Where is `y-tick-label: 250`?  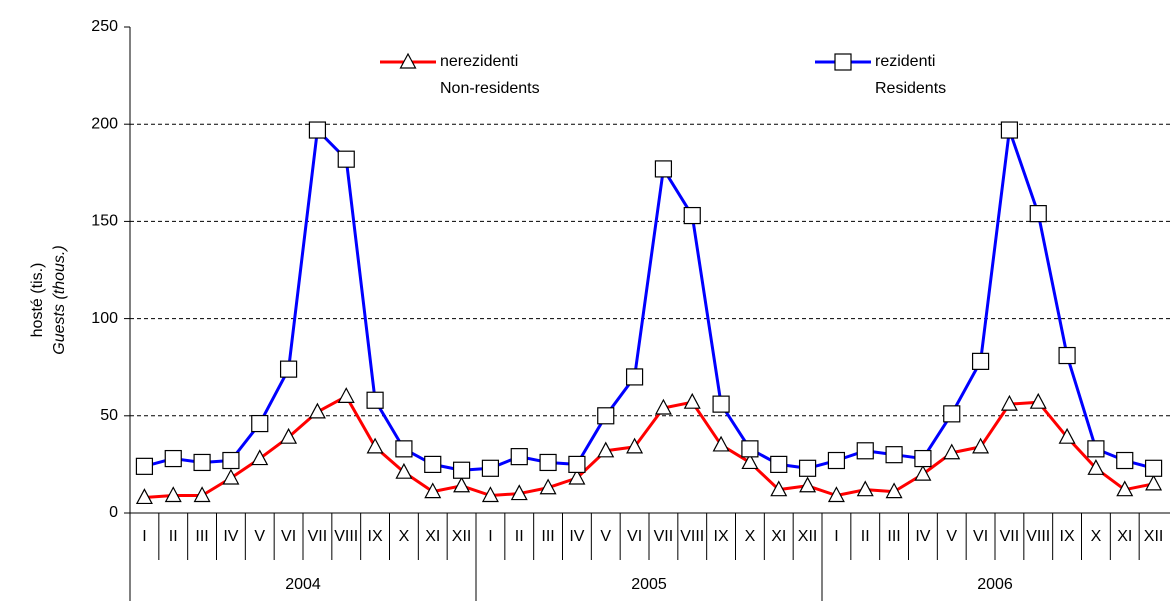
y-tick-label: 250 is located at coordinates (104, 26).